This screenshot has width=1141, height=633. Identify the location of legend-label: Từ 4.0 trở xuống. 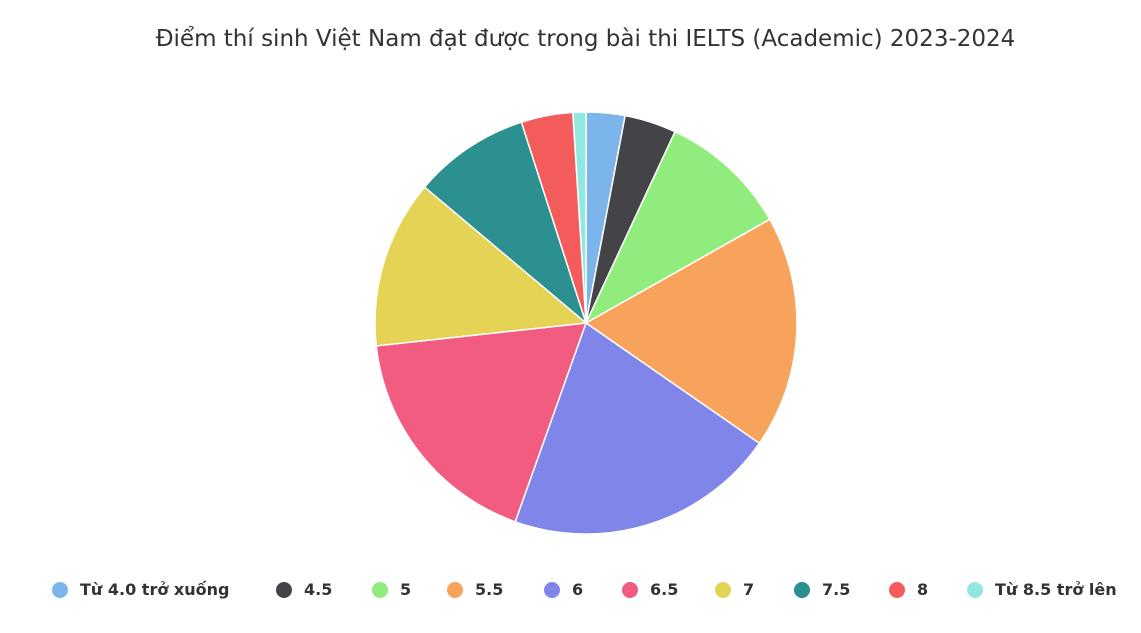
(155, 589).